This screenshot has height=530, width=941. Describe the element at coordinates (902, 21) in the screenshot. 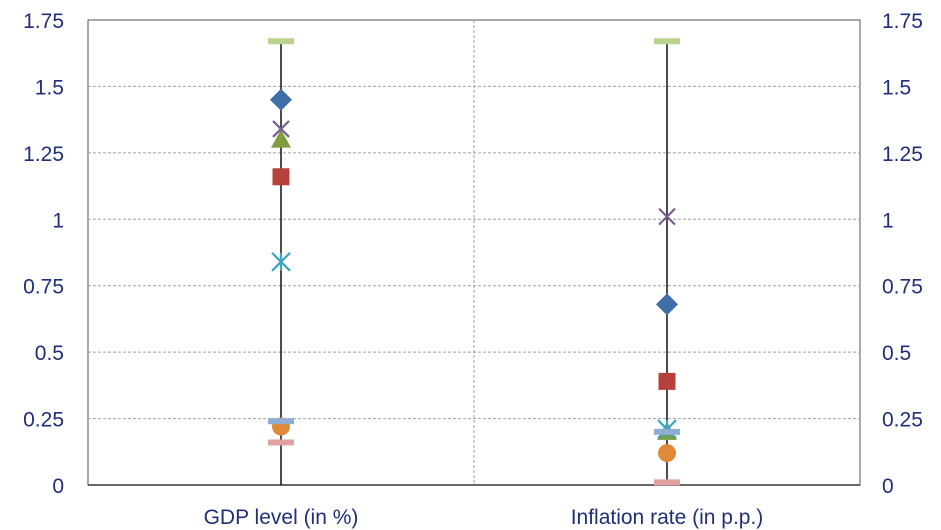

I see `y-tick-label-right: 1.75` at that location.